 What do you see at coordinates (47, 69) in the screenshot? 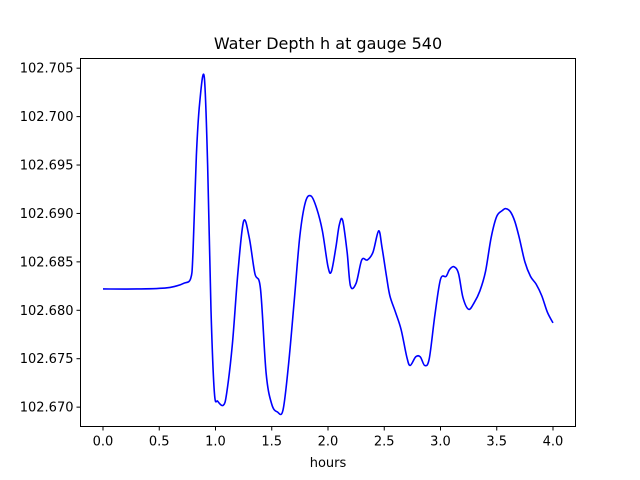
I see `y-tick-label: 102.705` at bounding box center [47, 69].